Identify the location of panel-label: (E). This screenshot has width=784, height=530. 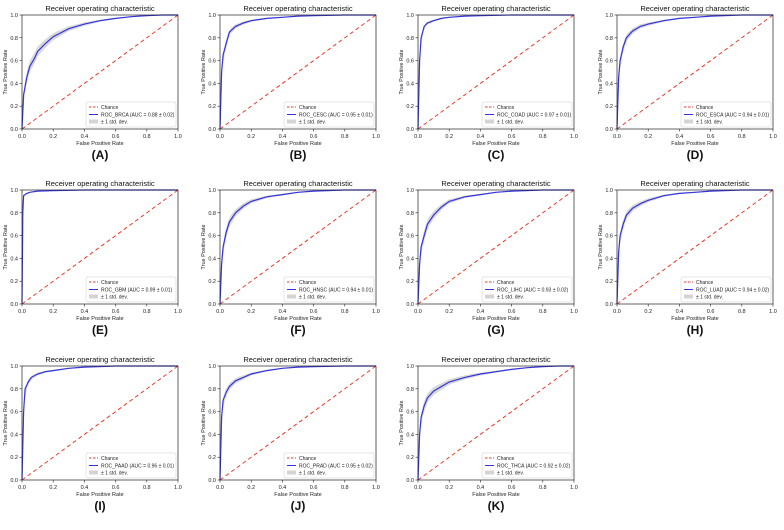
(100, 330).